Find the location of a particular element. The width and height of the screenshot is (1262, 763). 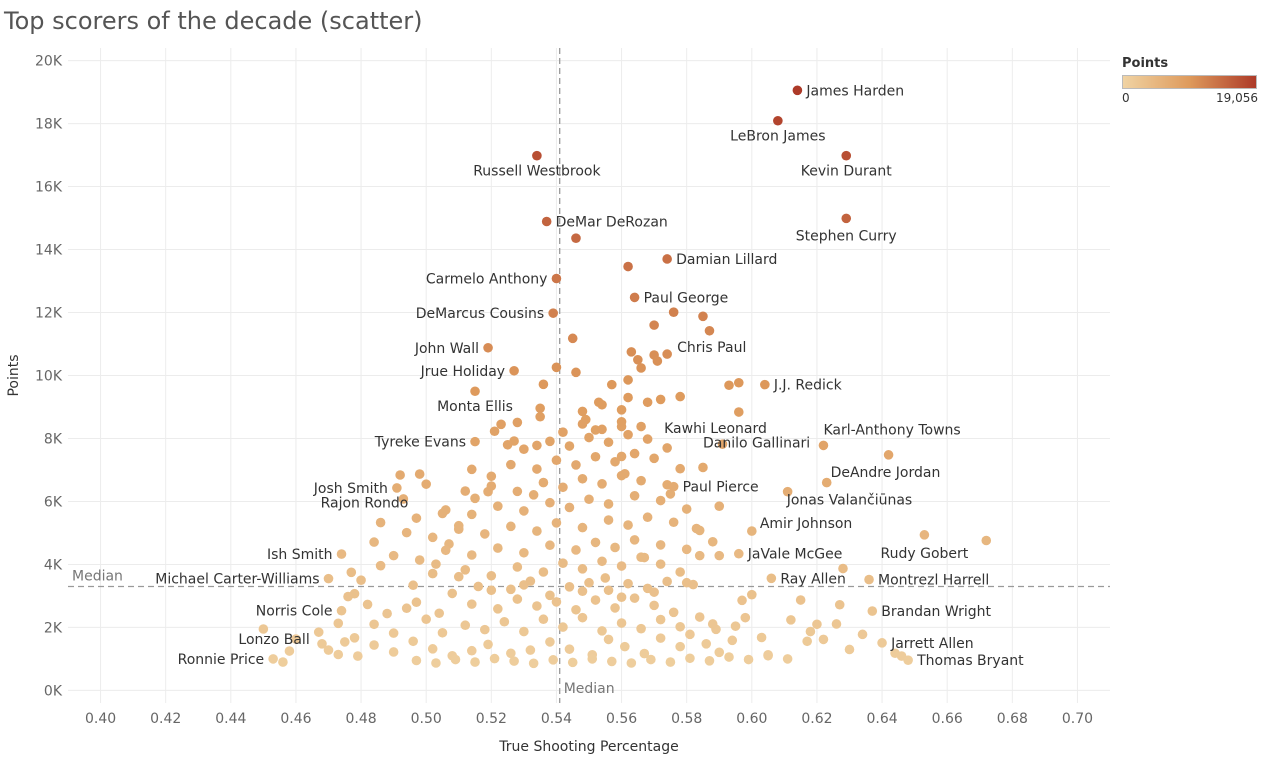

y-tick-label: 2K is located at coordinates (53, 628).